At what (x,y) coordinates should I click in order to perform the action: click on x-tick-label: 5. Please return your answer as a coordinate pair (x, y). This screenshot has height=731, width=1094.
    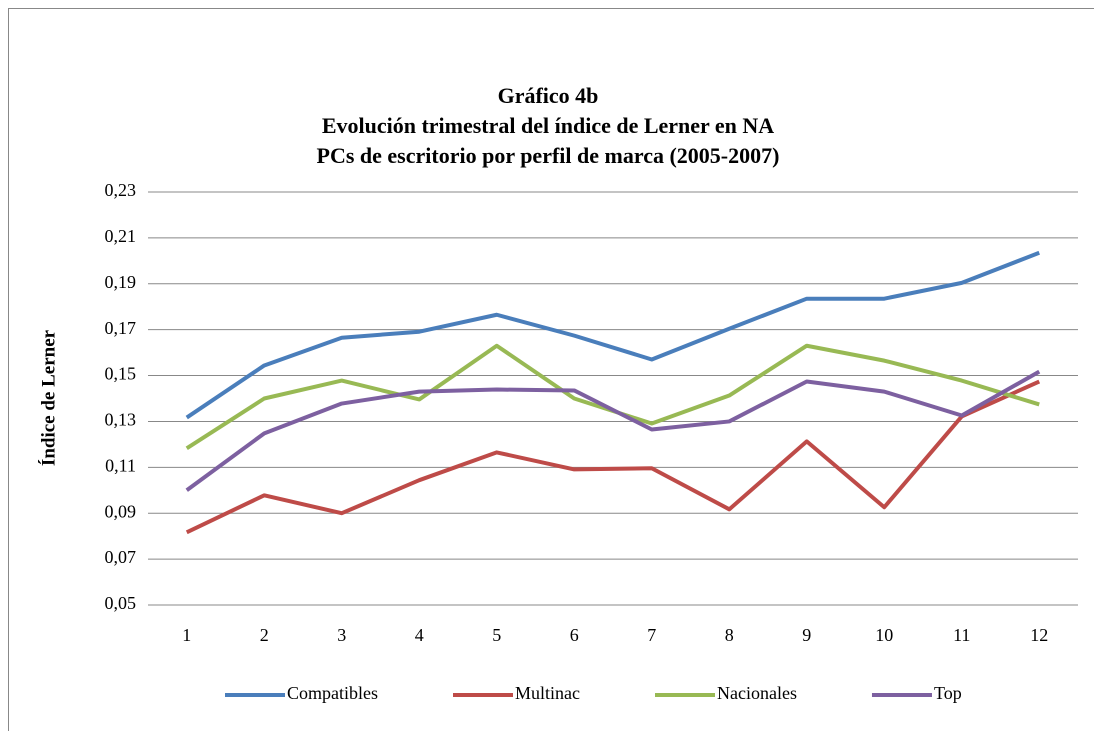
    Looking at the image, I should click on (496, 635).